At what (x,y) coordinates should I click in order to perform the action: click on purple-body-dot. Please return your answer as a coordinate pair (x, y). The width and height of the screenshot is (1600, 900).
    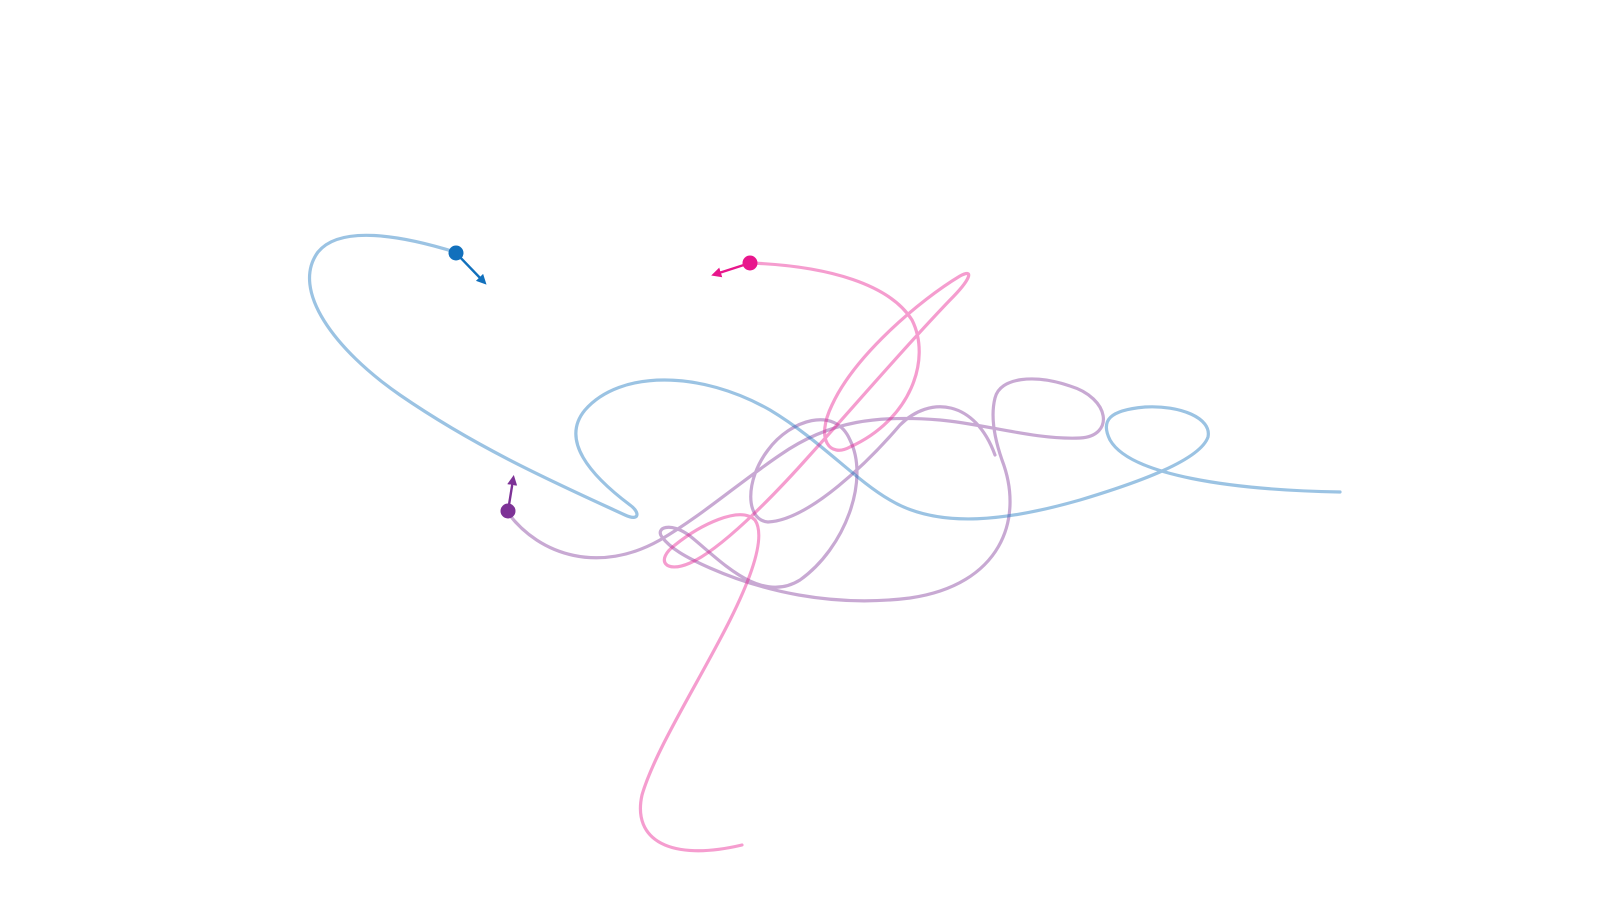
    Looking at the image, I should click on (508, 511).